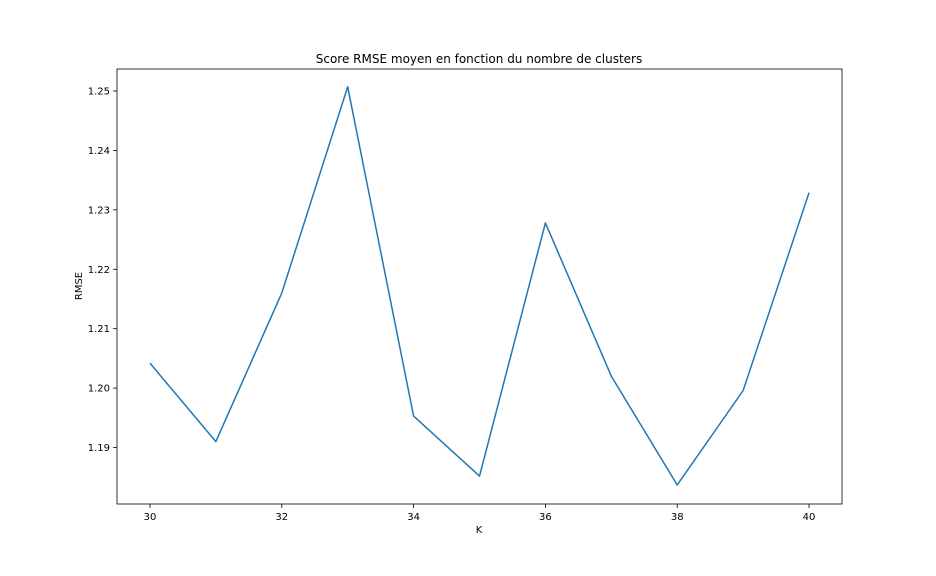  I want to click on y-tick-label: 1.24, so click(99, 151).